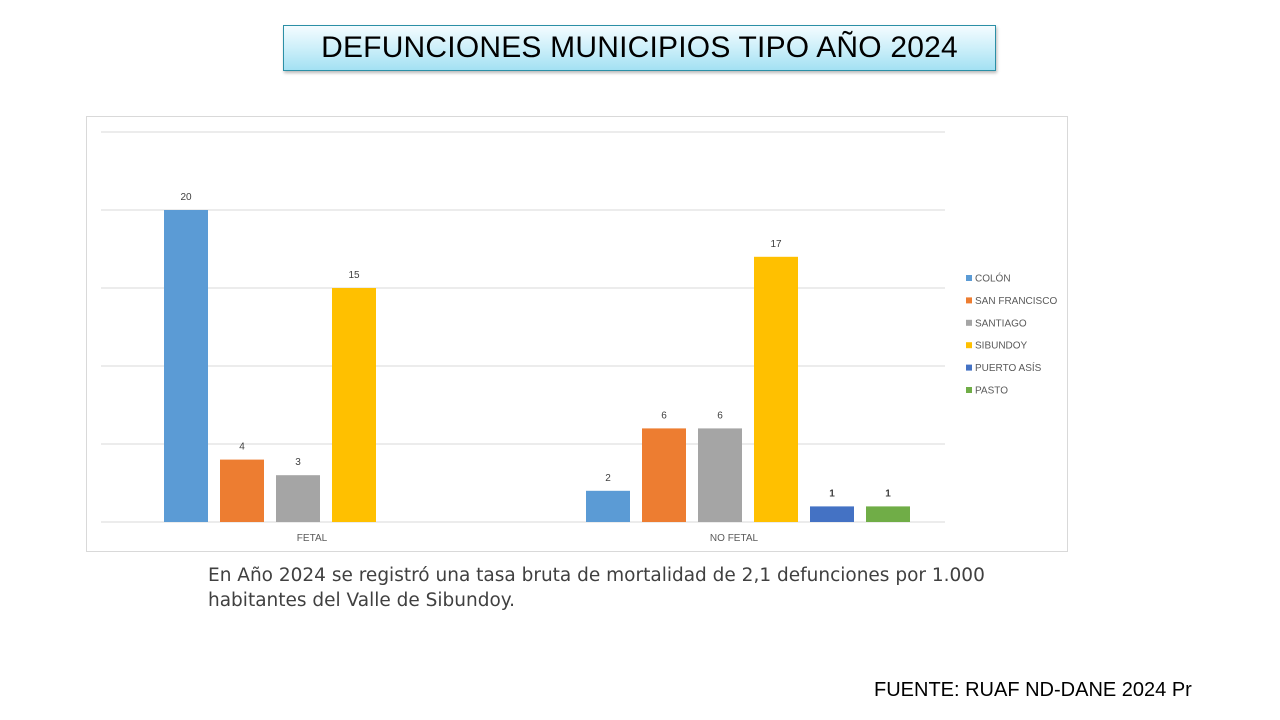 Image resolution: width=1280 pixels, height=720 pixels. What do you see at coordinates (734, 538) in the screenshot?
I see `x-tick-label: NO FETAL` at bounding box center [734, 538].